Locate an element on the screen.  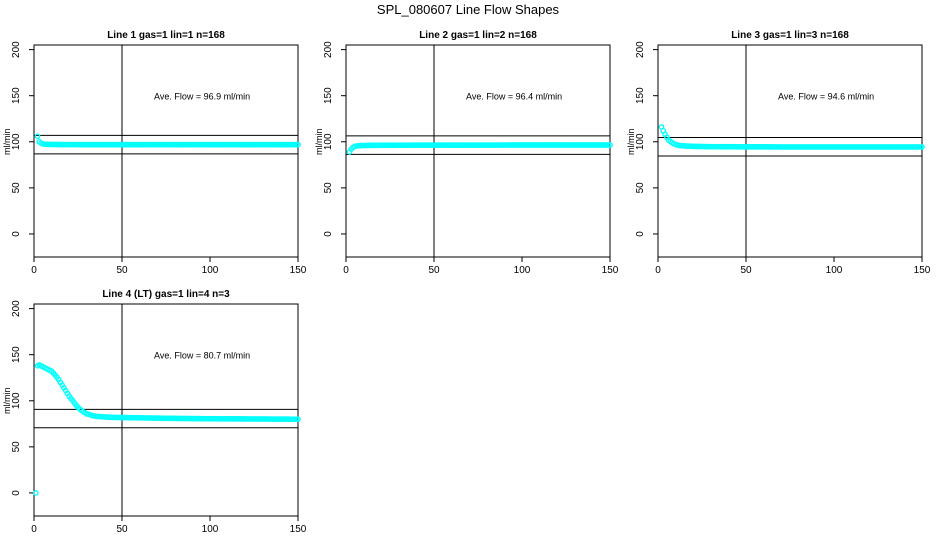
panel-title: Line 1 gas=1 lin=1 n=168 is located at coordinates (166, 35).